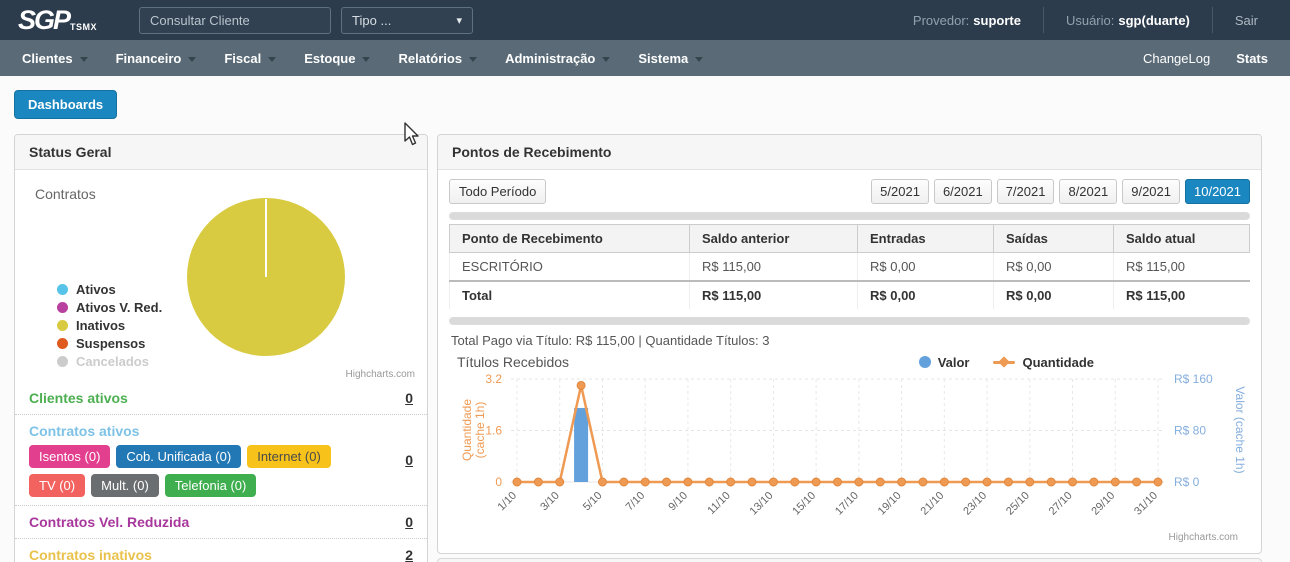 The height and width of the screenshot is (562, 1290). What do you see at coordinates (221, 521) in the screenshot?
I see `status-row: Contratos Vel. Reduzida 0` at bounding box center [221, 521].